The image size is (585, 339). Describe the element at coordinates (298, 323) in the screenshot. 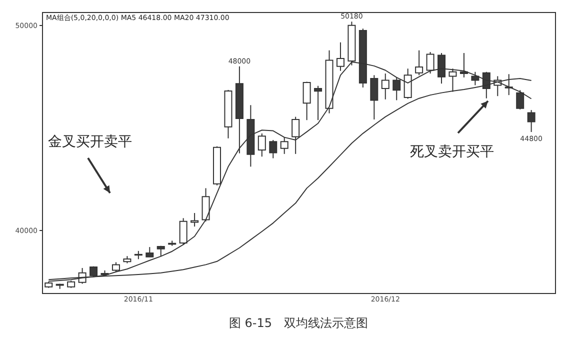

I see `text: 图 6-15 双均线法示意图` at that location.